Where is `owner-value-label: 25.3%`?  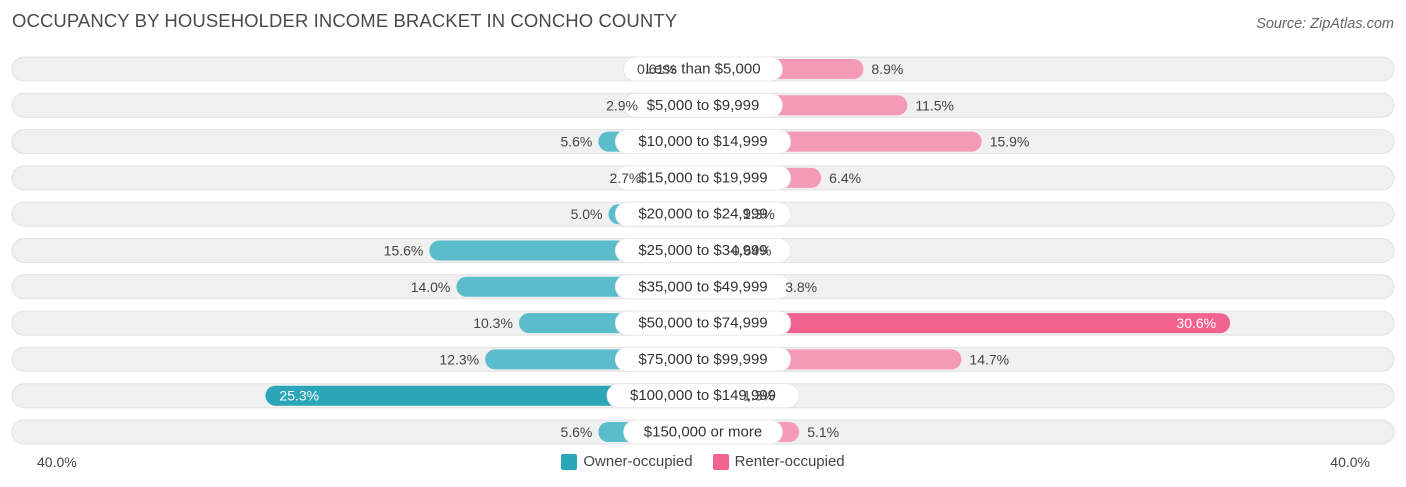 owner-value-label: 25.3% is located at coordinates (299, 396).